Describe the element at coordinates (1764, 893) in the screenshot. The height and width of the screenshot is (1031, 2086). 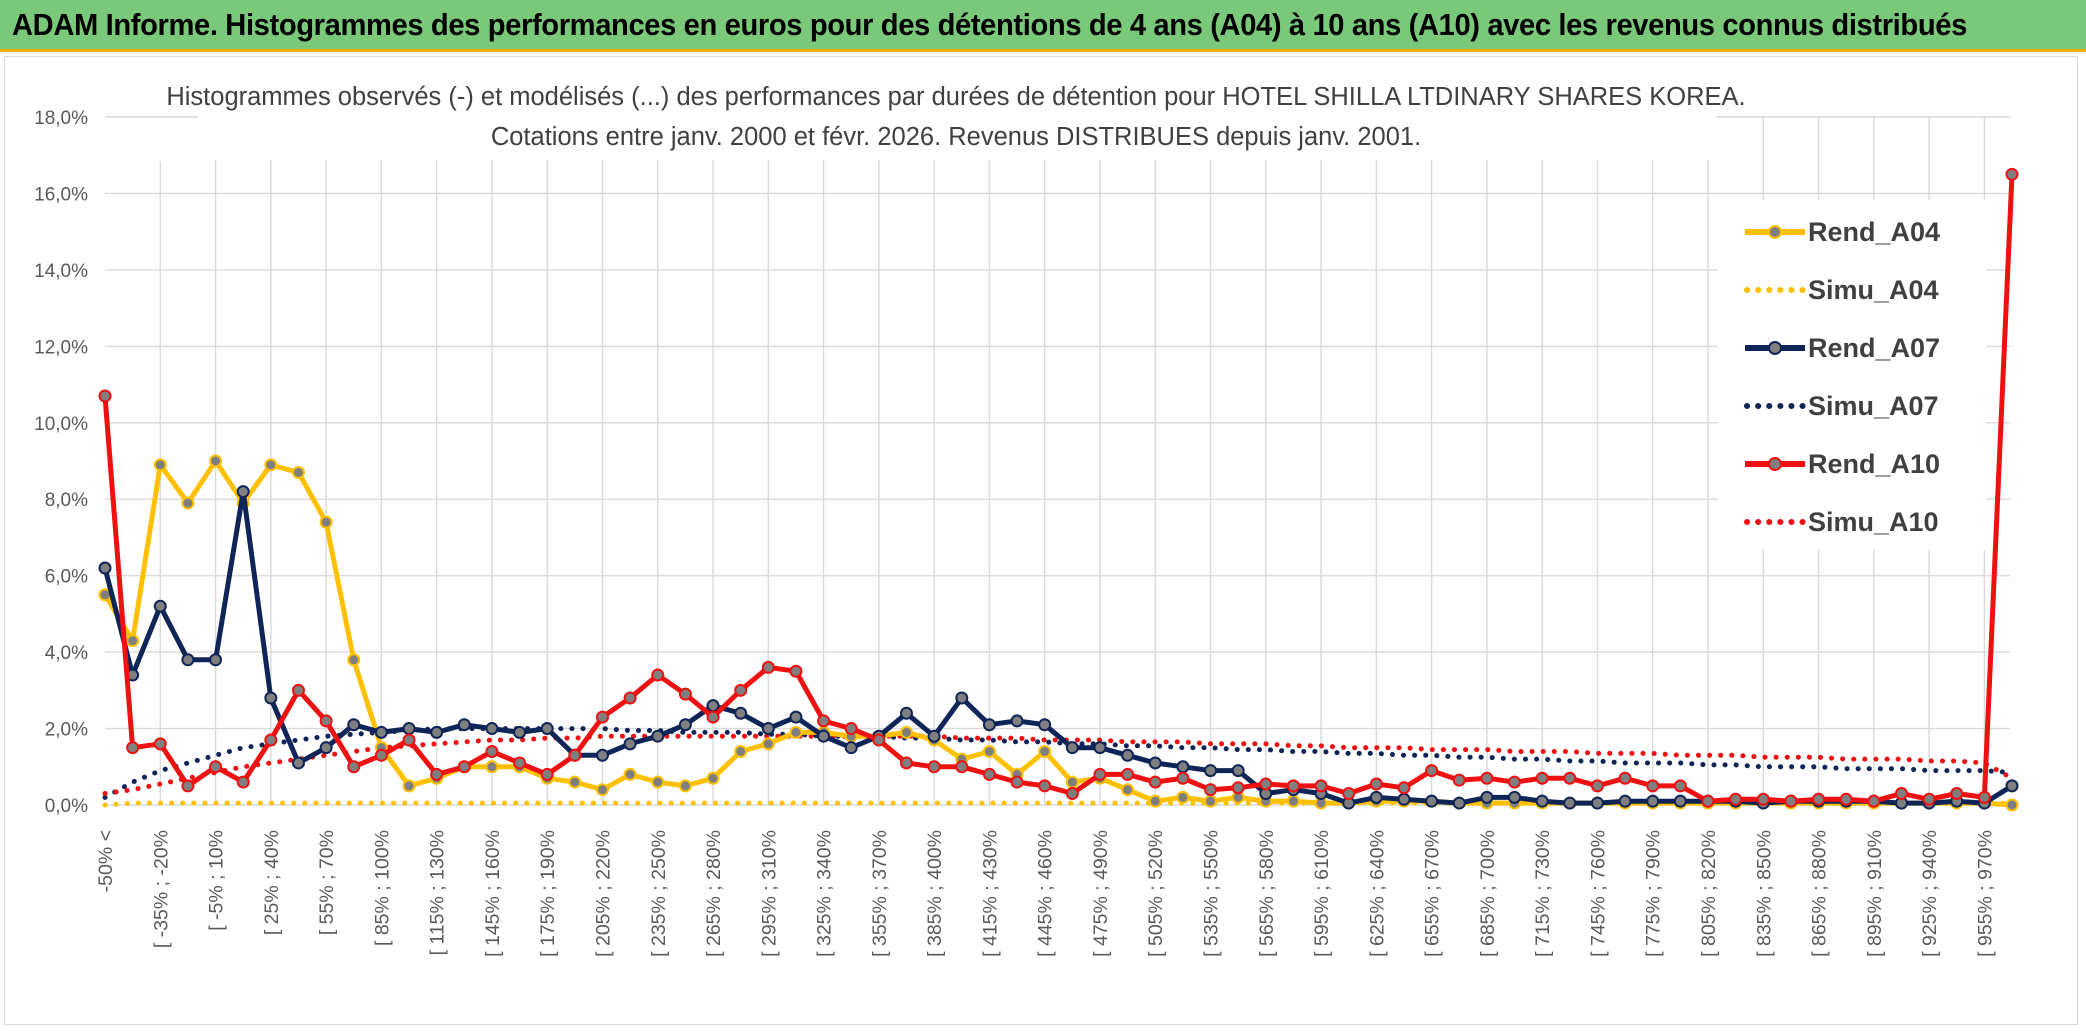
I see `x-tick-label: [ 835% ; 850%` at that location.